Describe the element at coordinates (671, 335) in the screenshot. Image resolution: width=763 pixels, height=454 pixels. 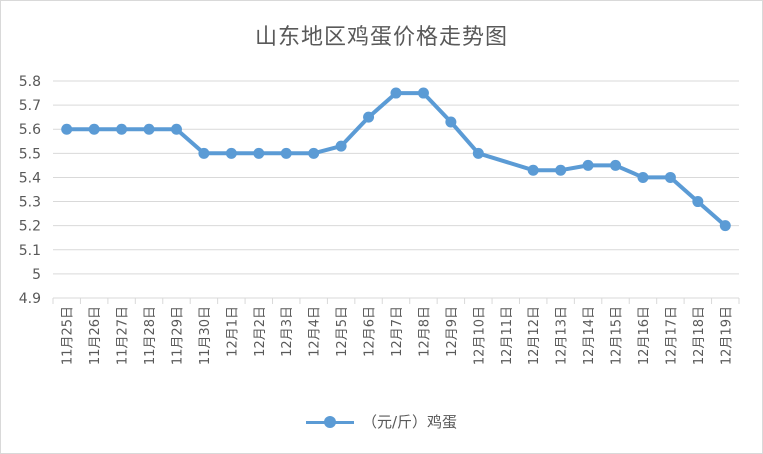
I see `x-tick-label: 12月17日` at that location.